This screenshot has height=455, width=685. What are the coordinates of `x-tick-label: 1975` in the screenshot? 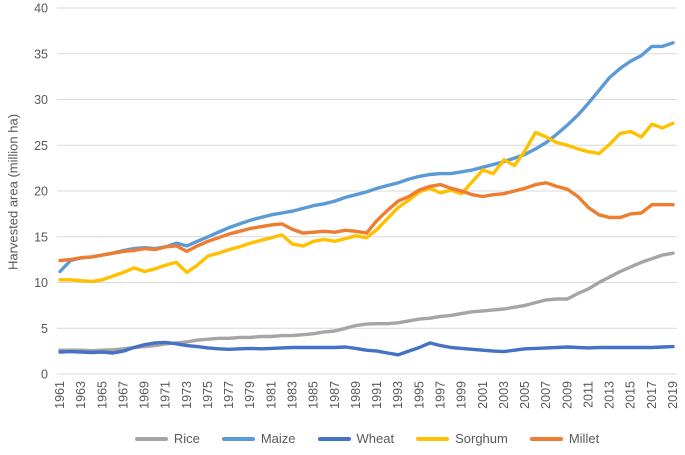 It's located at (208, 395).